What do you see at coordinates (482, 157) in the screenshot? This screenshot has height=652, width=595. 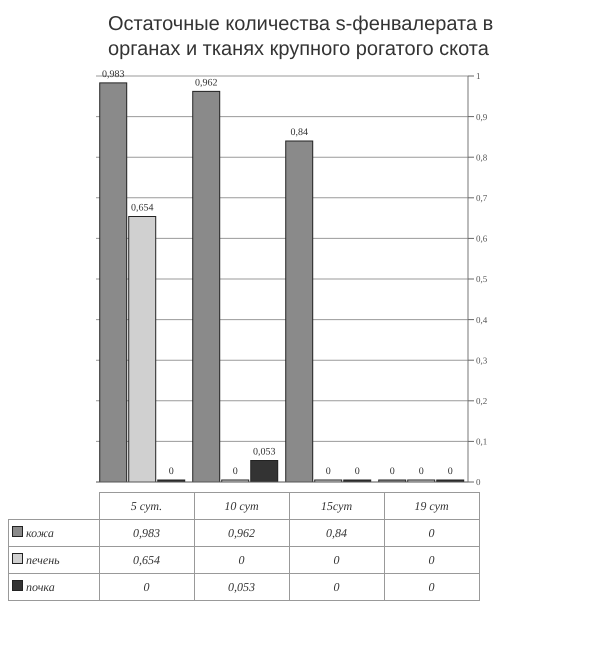 I see `y-tick-label: 0,8` at bounding box center [482, 157].